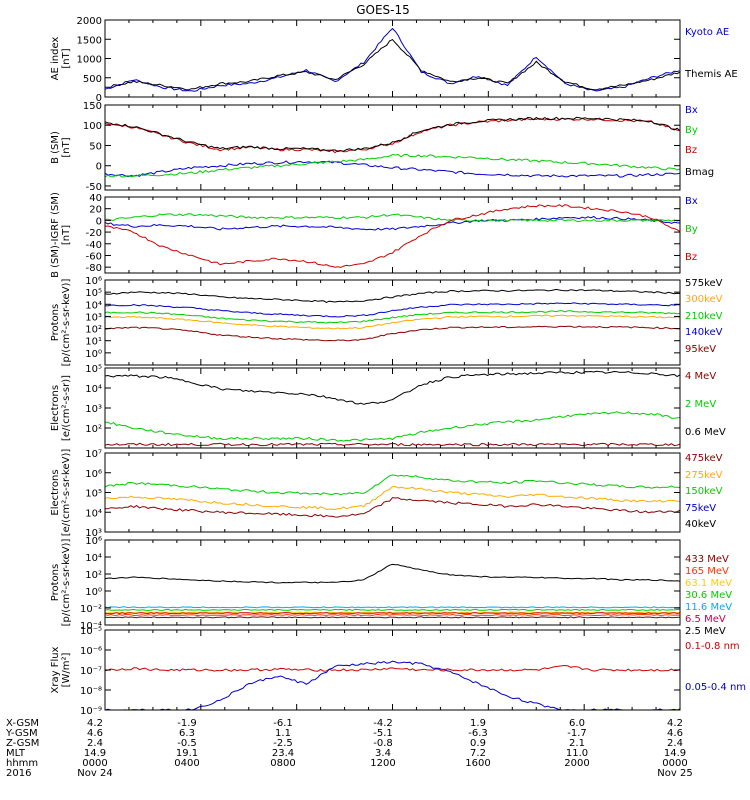 The image size is (750, 800). What do you see at coordinates (699, 172) in the screenshot?
I see `legend-entry: Bmag` at bounding box center [699, 172].